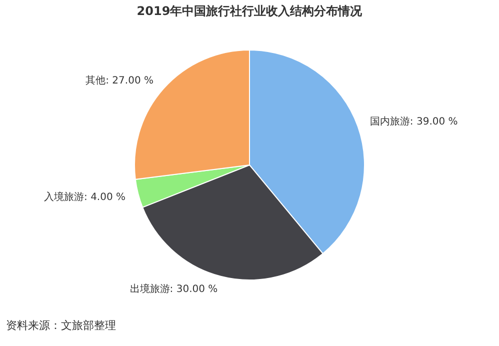 This screenshot has height=346, width=499. What do you see at coordinates (414, 122) in the screenshot?
I see `slice-label: 国内旅游: 39.00 %` at bounding box center [414, 122].